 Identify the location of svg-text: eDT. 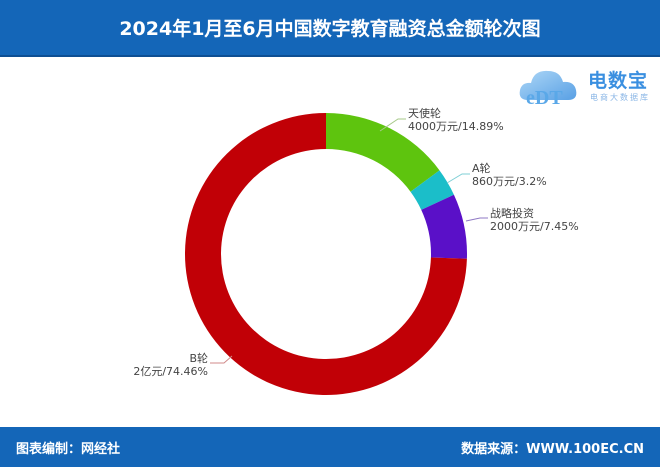
(544, 98).